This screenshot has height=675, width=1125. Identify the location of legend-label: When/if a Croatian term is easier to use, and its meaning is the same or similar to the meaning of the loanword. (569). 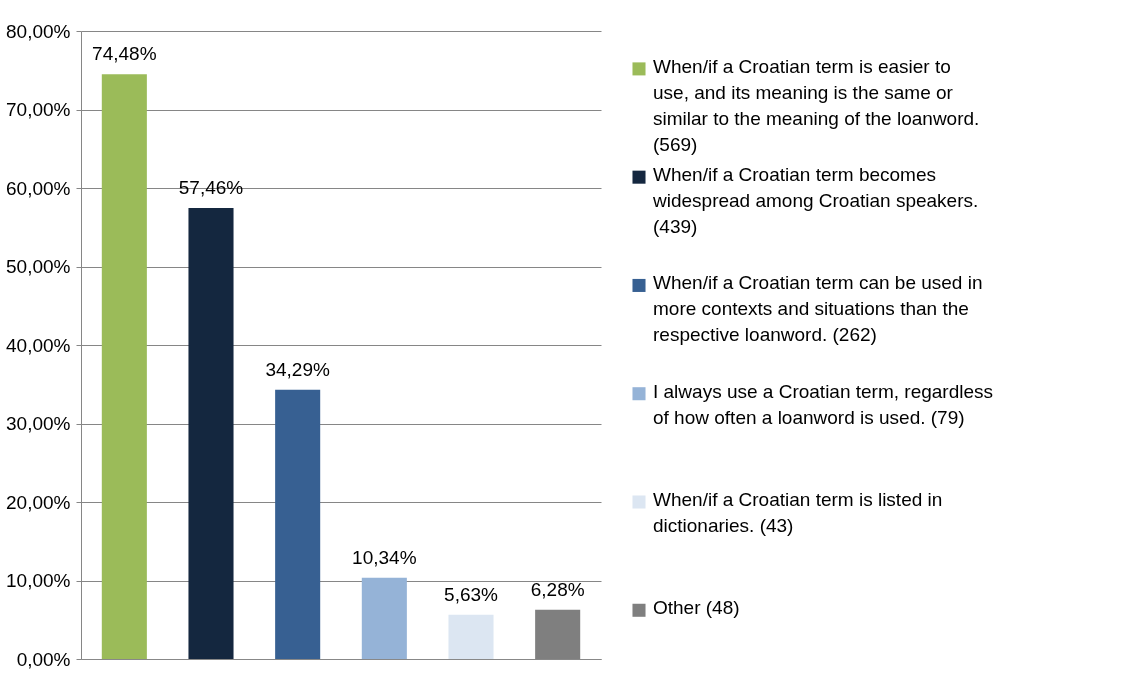
(816, 105).